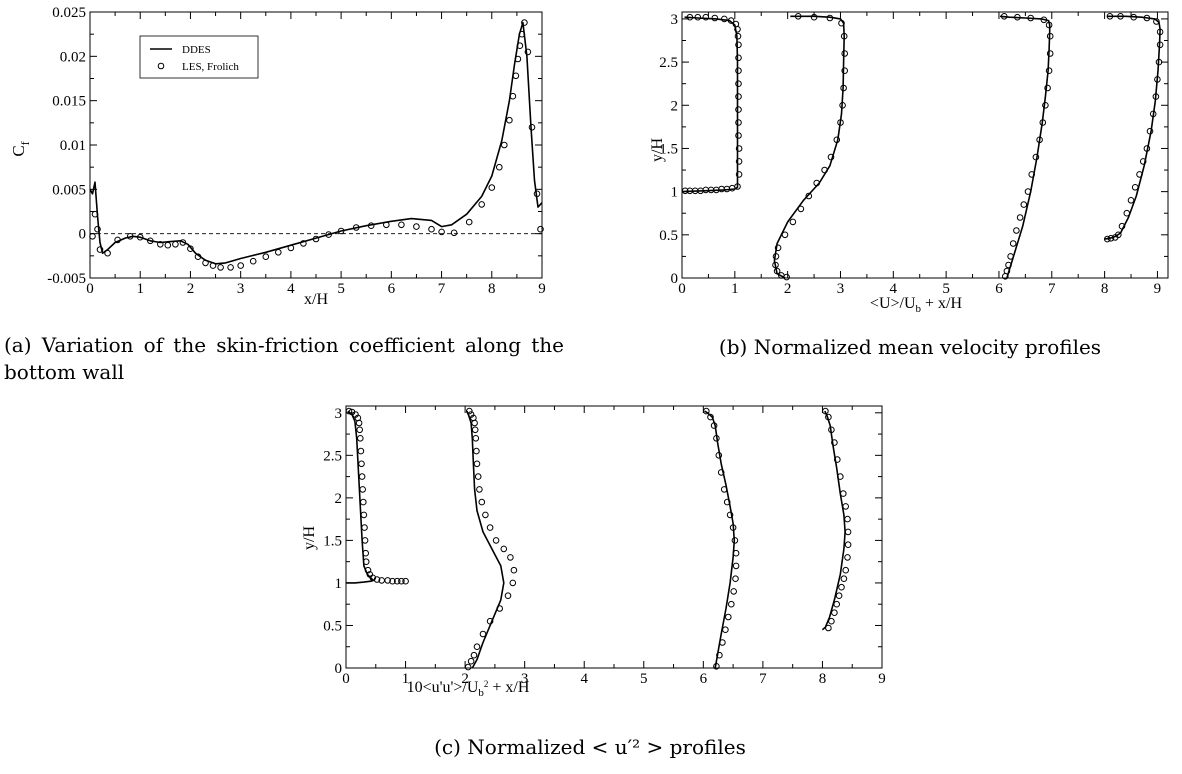  Describe the element at coordinates (83, 235) in the screenshot. I see `chart-a-ytick-label: 0` at that location.